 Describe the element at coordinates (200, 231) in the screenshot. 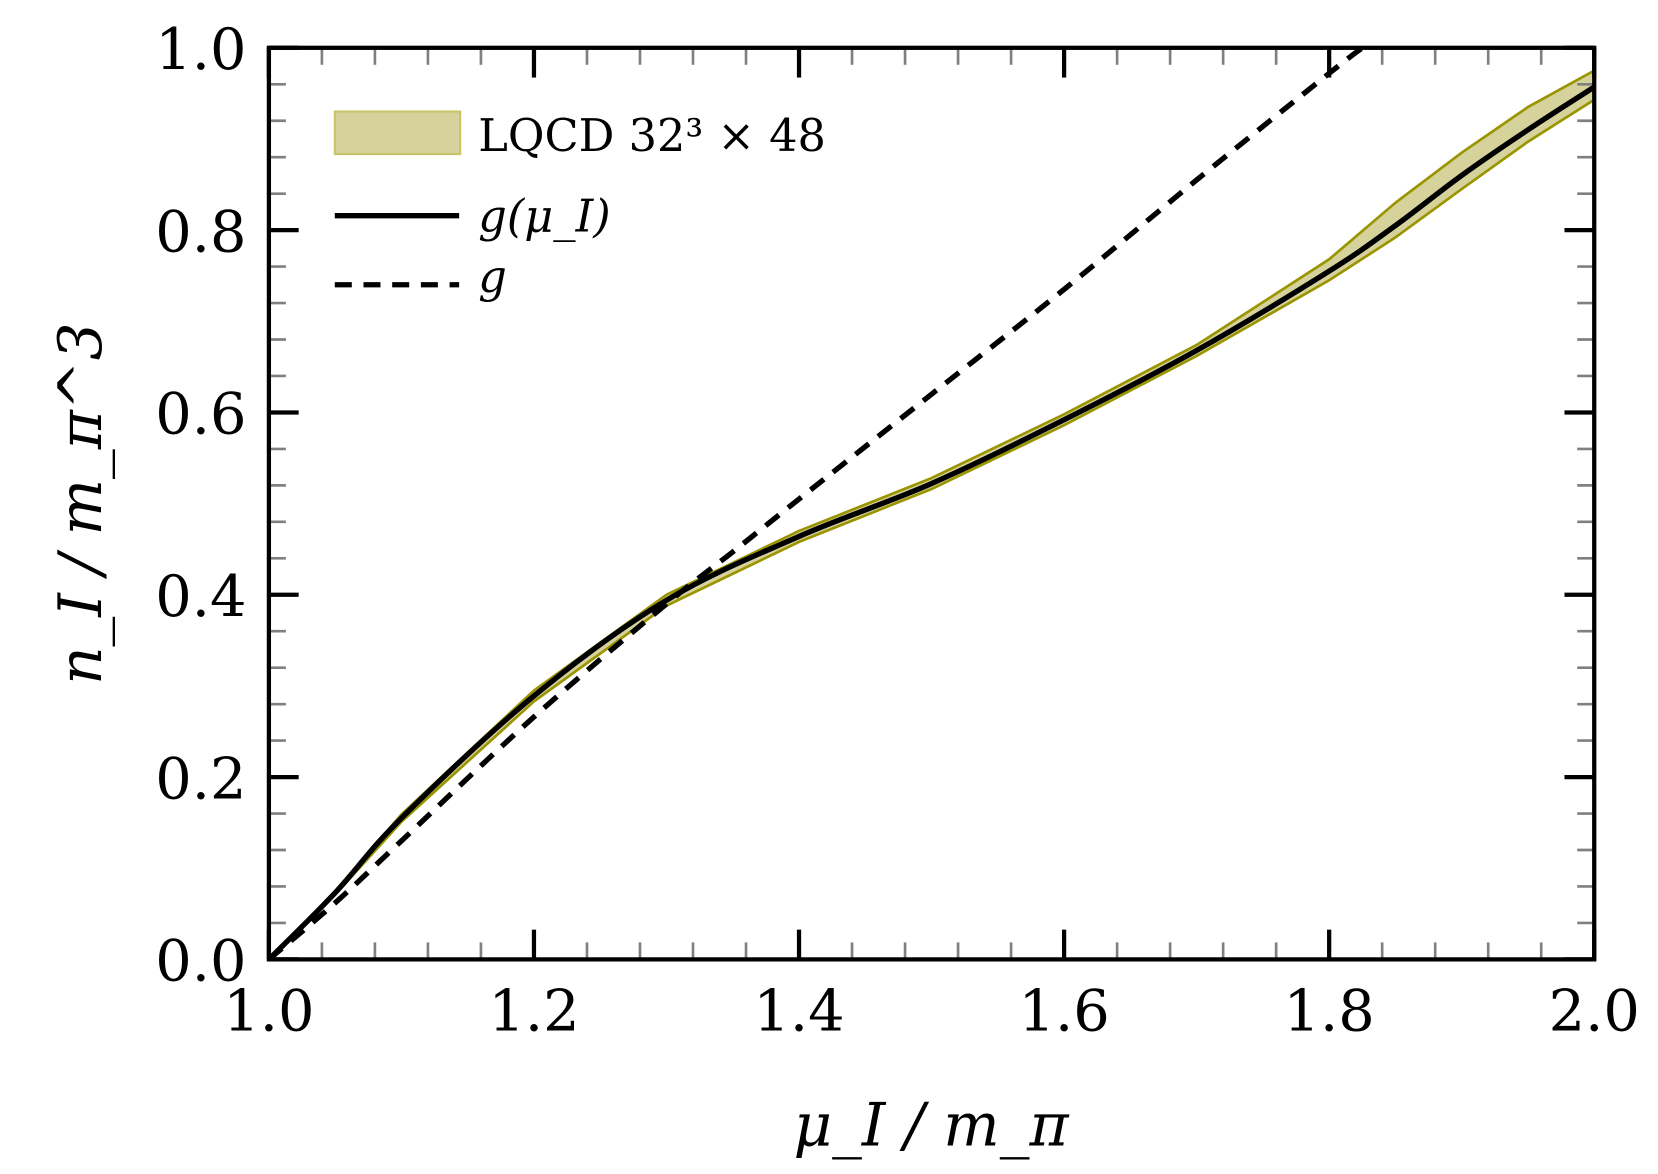

I see `y-tick-label: 0.8` at that location.